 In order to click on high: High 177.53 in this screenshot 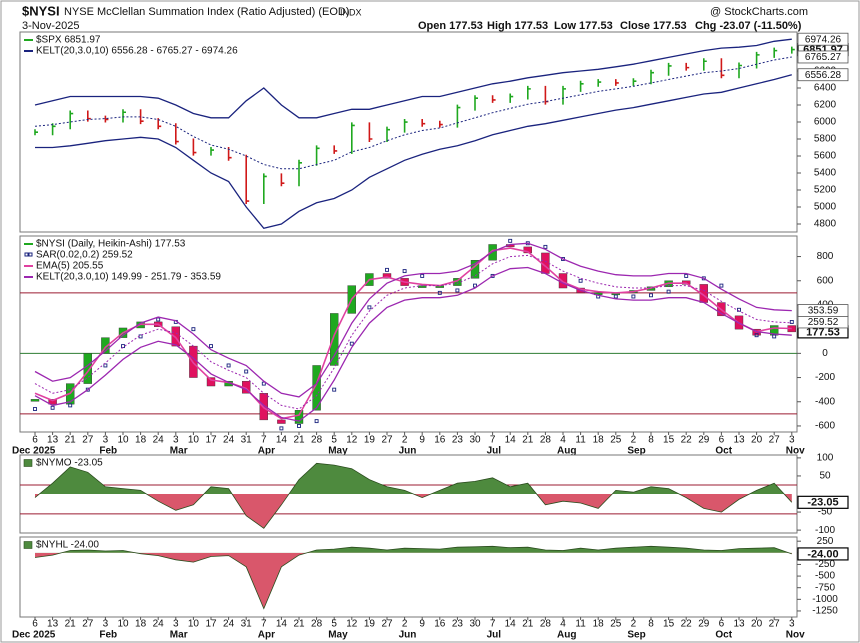, I will do `click(517, 26)`.